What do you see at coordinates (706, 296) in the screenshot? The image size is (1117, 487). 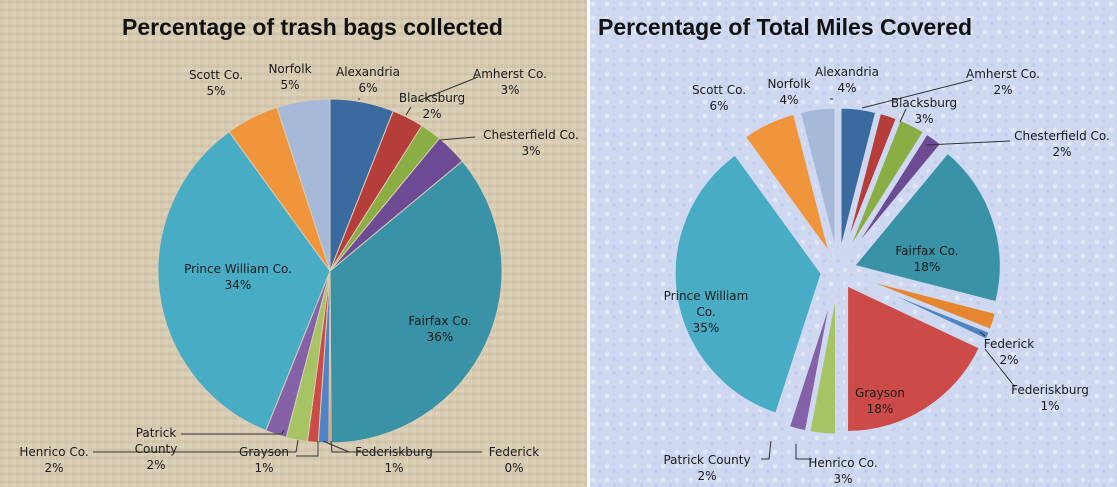 I see `slice-name-label: Prince William` at bounding box center [706, 296].